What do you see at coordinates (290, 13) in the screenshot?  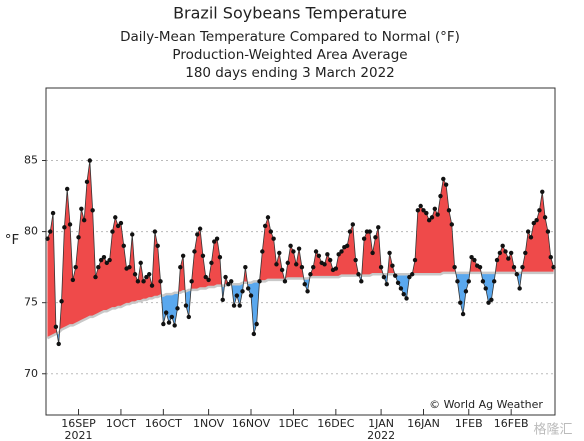 I see `chart-title: Brazil Soybeans Temperature` at bounding box center [290, 13].